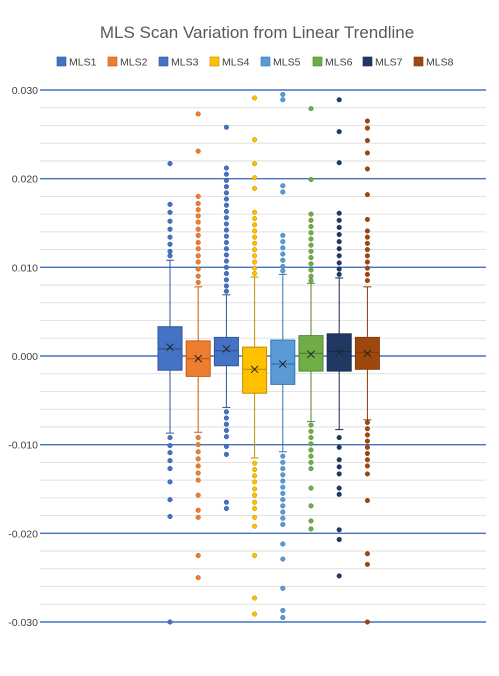 The image size is (499, 676). What do you see at coordinates (198, 346) in the screenshot?
I see `box-mls2` at bounding box center [198, 346].